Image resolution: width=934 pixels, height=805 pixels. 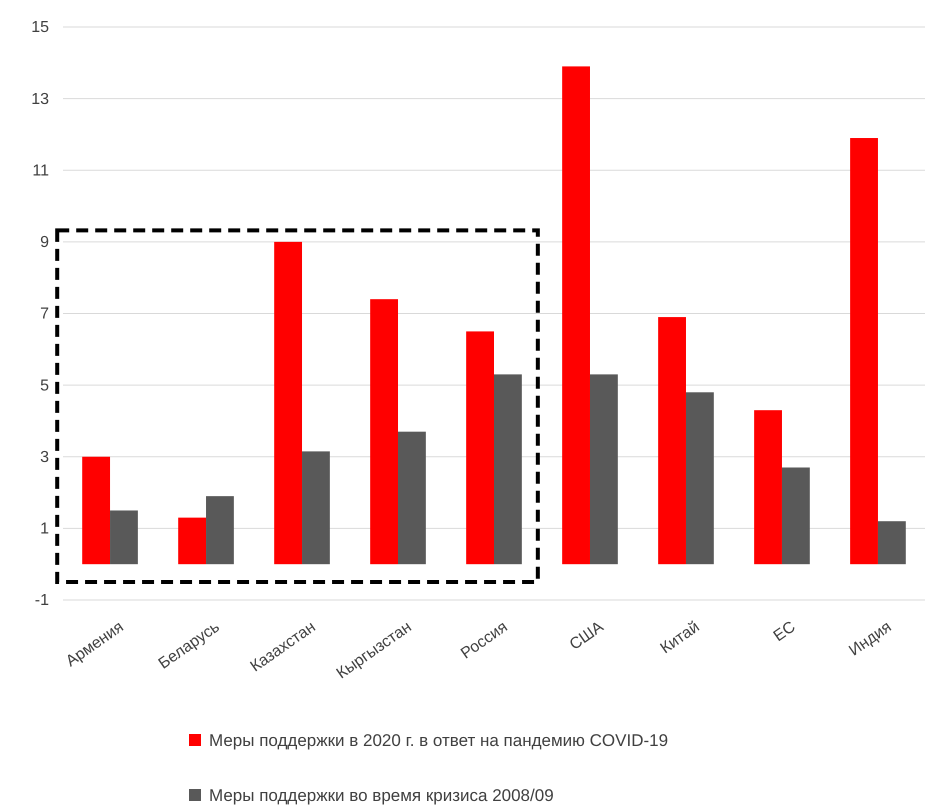 What do you see at coordinates (45, 314) in the screenshot?
I see `y-tick-label: 7` at bounding box center [45, 314].